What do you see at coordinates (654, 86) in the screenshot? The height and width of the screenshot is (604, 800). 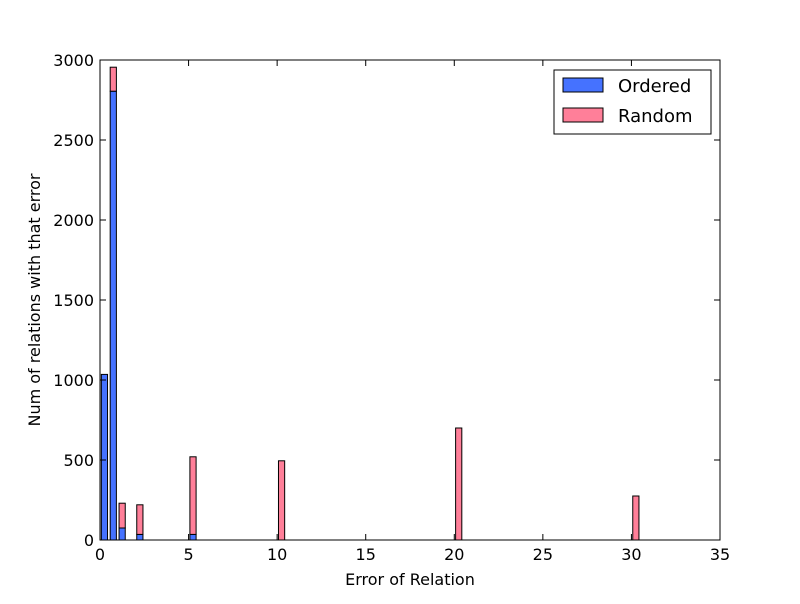 I see `legend-label-ordered: Ordered` at bounding box center [654, 86].